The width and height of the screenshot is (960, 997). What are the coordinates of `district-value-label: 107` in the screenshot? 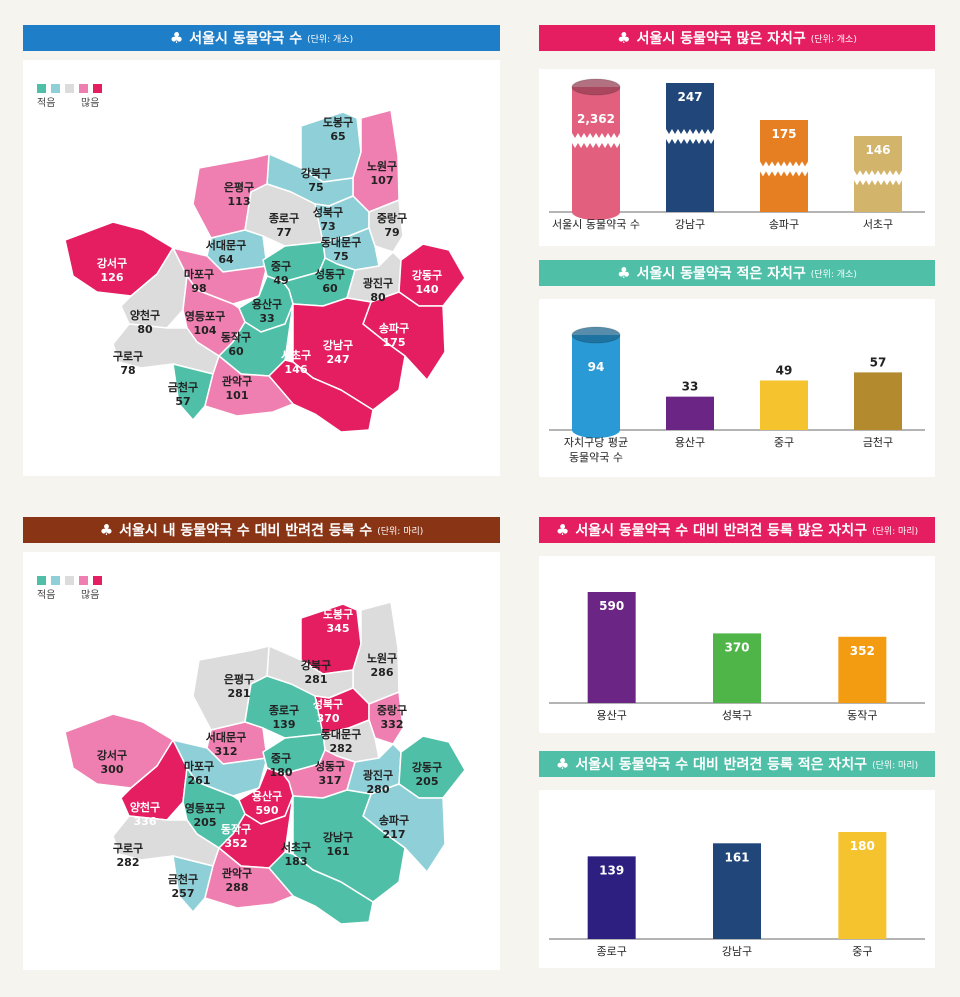 It's located at (382, 180).